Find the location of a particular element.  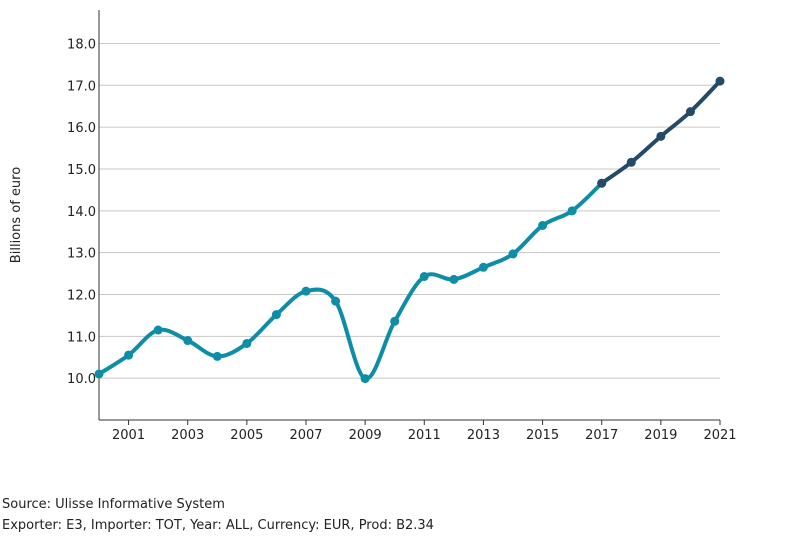

y-tick-label: 18.0 is located at coordinates (81, 44).